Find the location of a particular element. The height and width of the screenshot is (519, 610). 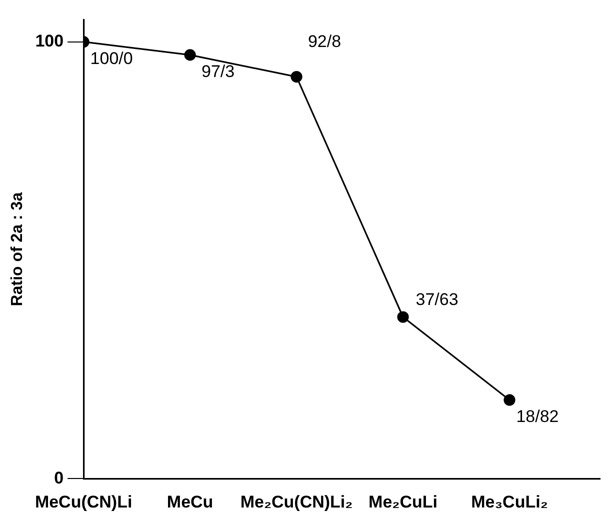

data-label: 37/63 is located at coordinates (437, 299).